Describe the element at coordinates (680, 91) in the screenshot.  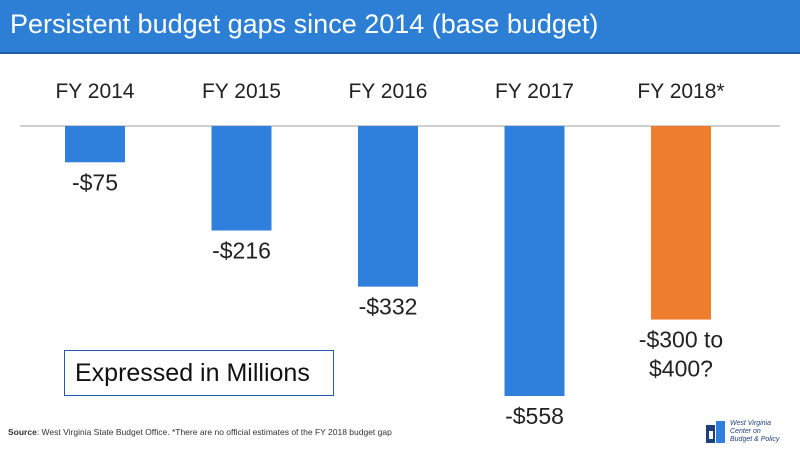
I see `category-label: FY 2018*` at that location.